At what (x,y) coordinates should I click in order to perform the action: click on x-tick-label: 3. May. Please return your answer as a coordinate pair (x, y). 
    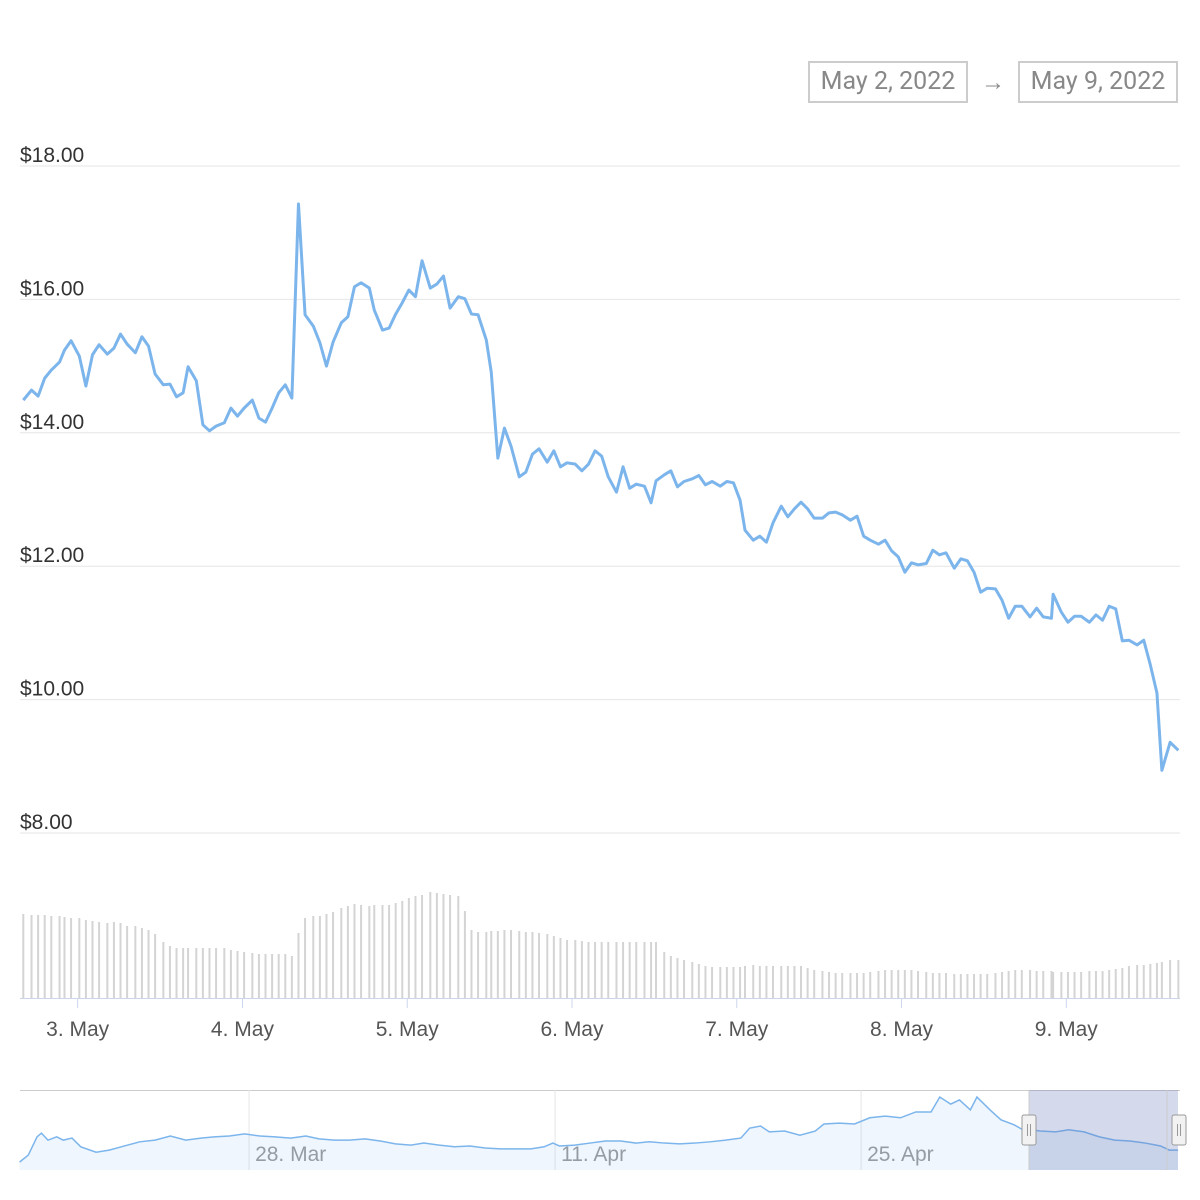
    Looking at the image, I should click on (78, 1029).